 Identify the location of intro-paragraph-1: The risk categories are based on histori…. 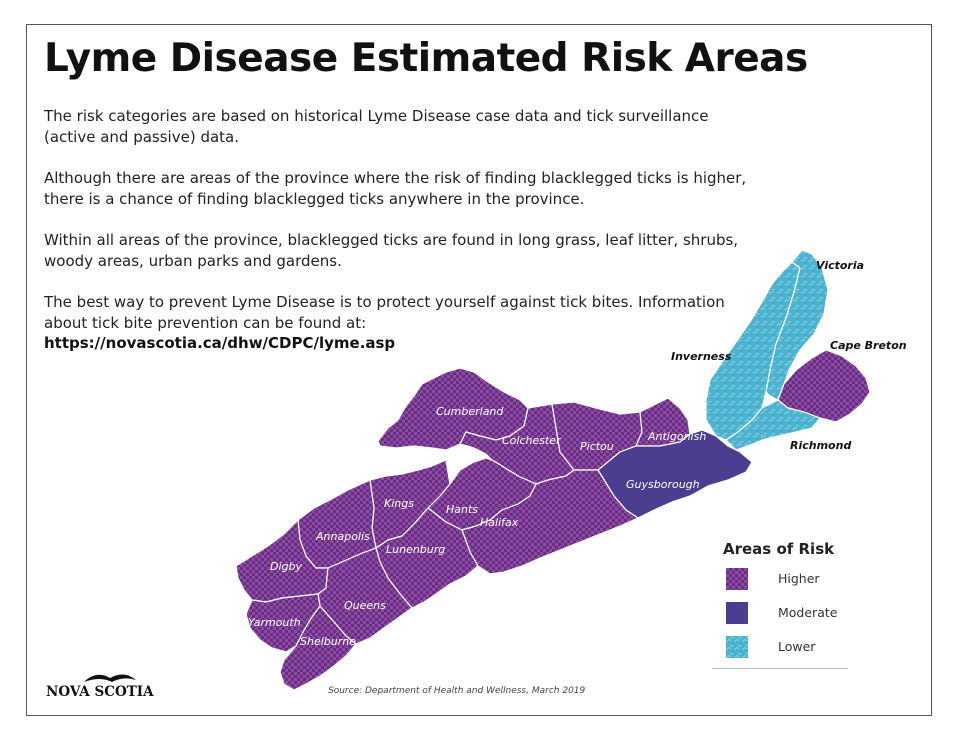
(376, 126).